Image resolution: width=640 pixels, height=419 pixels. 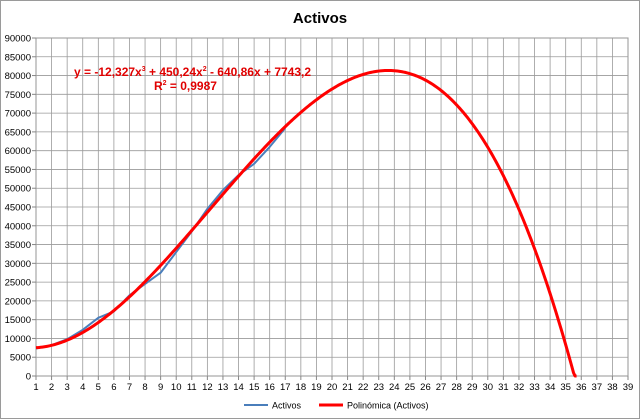 What do you see at coordinates (378, 387) in the screenshot?
I see `x-tick-label: 23` at bounding box center [378, 387].